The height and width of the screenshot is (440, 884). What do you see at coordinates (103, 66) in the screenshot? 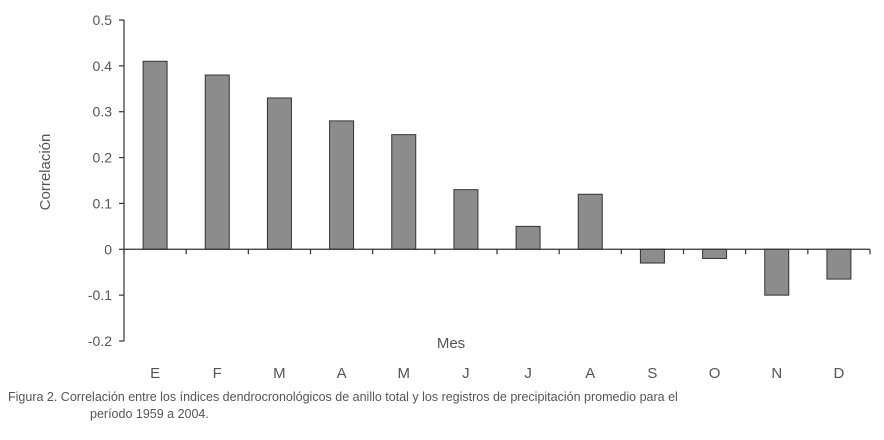
I see `y-tick-label: 0.4` at bounding box center [103, 66].